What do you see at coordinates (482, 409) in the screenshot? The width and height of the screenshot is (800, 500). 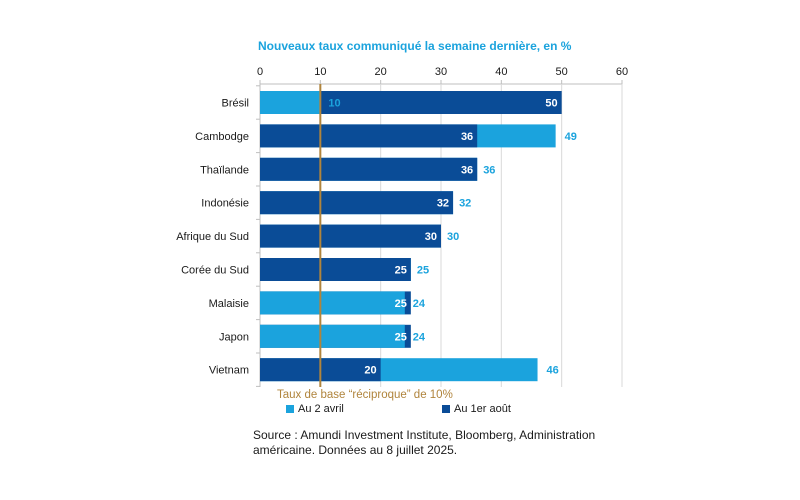 I see `legend-label: Au 1er août` at bounding box center [482, 409].